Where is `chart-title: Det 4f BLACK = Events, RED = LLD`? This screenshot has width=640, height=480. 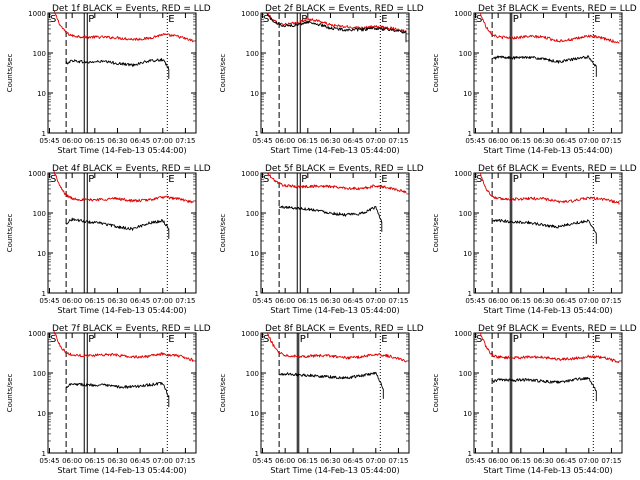 chart-title: Det 4f BLACK = Events, RED = LLD is located at coordinates (131, 169).